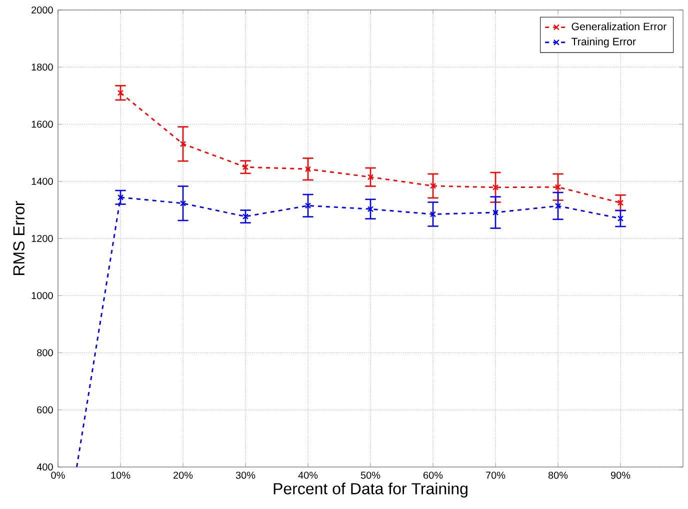 The image size is (688, 509). I want to click on x-tick-label: 20%, so click(183, 475).